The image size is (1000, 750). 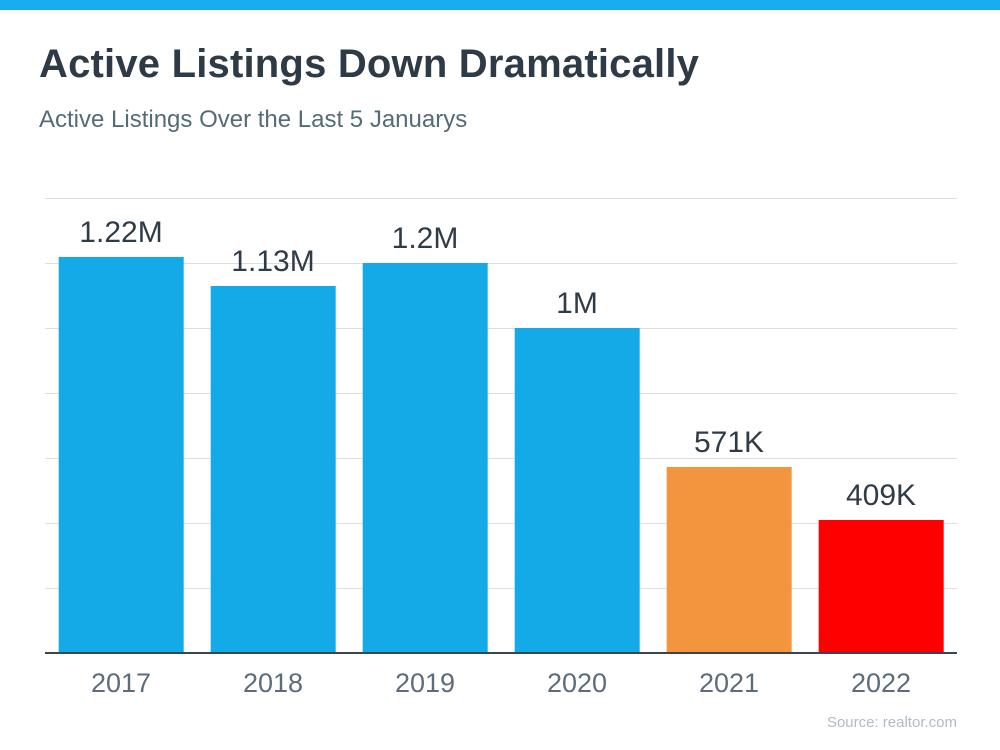 What do you see at coordinates (501, 653) in the screenshot?
I see `x-axis-line` at bounding box center [501, 653].